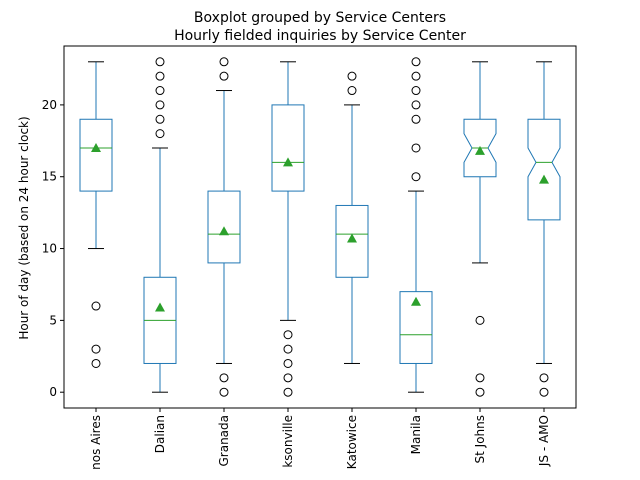 Image resolution: width=640 pixels, height=480 pixels. What do you see at coordinates (49, 105) in the screenshot?
I see `y-tick-label: 20` at bounding box center [49, 105].